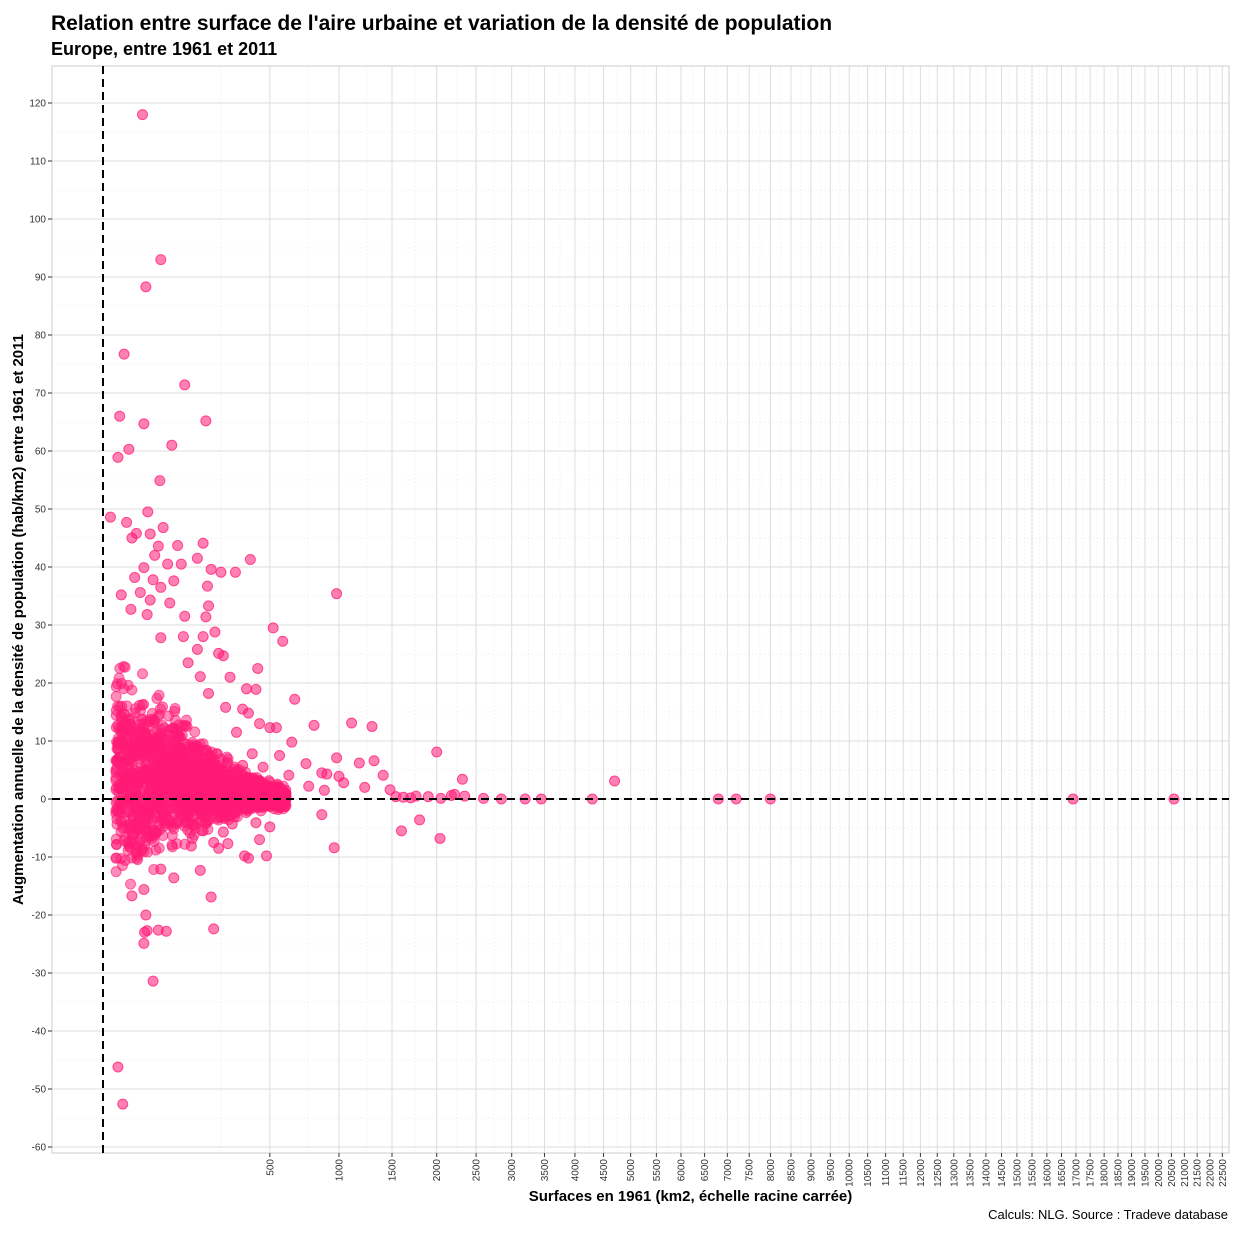 The image size is (1240, 1240). What do you see at coordinates (771, 1170) in the screenshot?
I see `x-tick-label: 8000` at bounding box center [771, 1170].